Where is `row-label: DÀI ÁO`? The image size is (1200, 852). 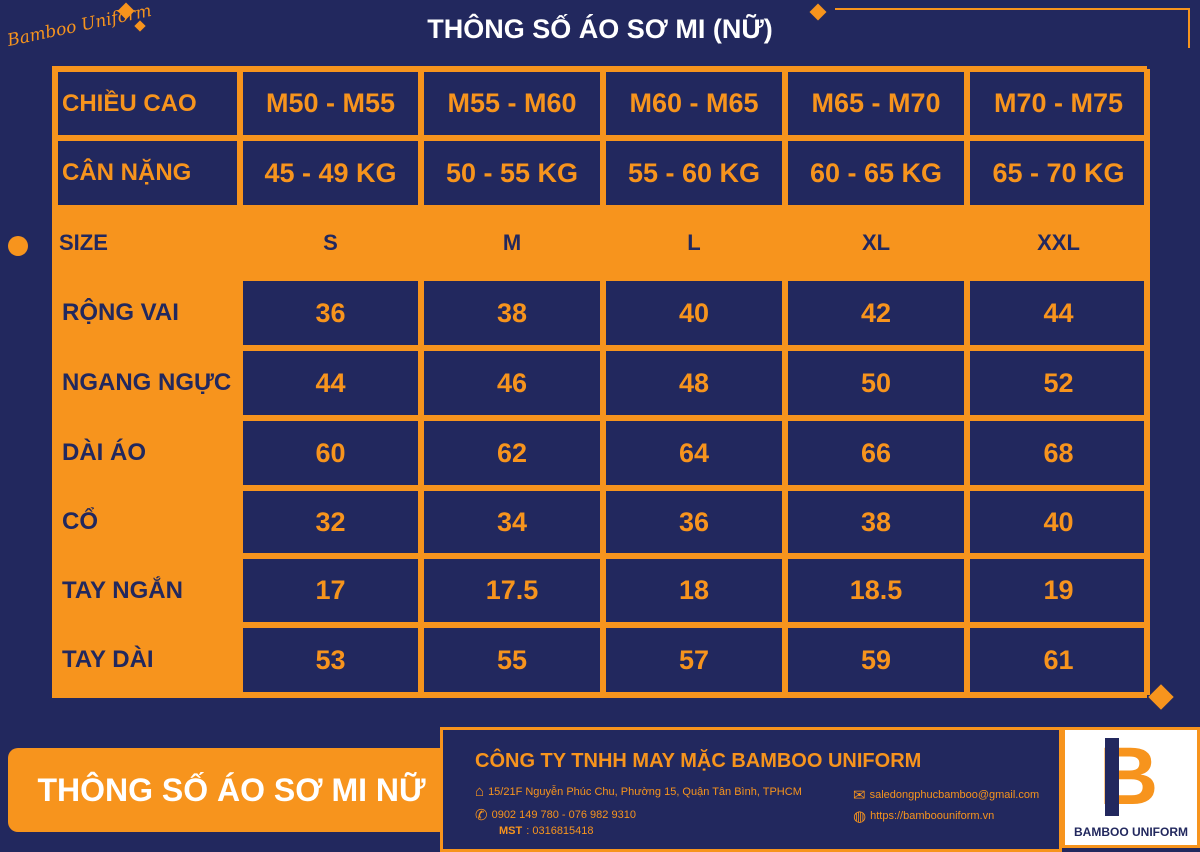
row-label: DÀI ÁO is located at coordinates (147, 453).